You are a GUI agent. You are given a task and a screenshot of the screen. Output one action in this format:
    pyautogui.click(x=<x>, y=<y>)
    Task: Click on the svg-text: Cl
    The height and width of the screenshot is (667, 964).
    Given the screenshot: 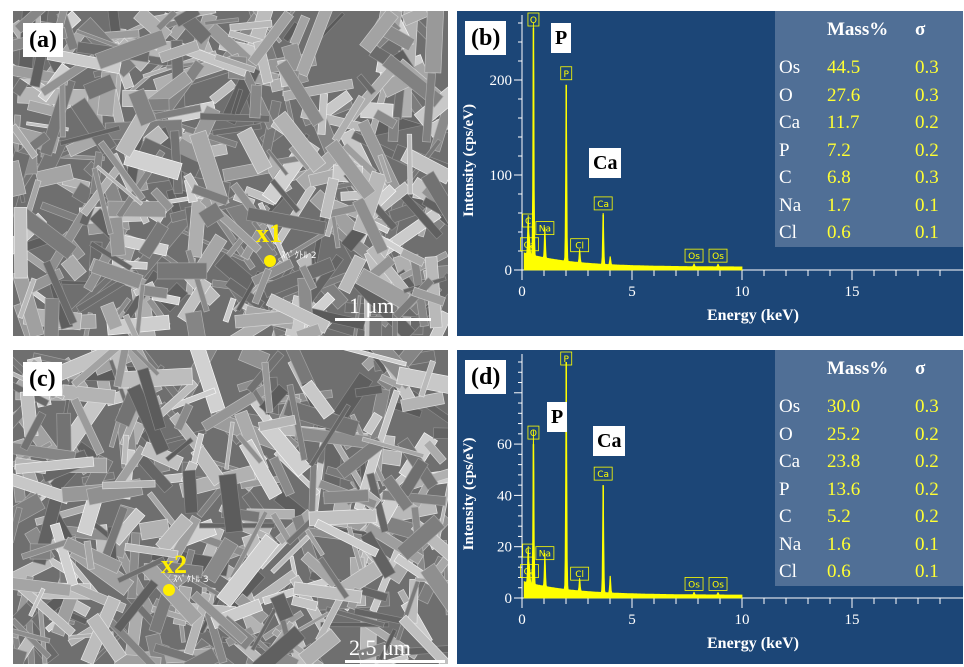 What is the action you would take?
    pyautogui.click(x=579, y=247)
    